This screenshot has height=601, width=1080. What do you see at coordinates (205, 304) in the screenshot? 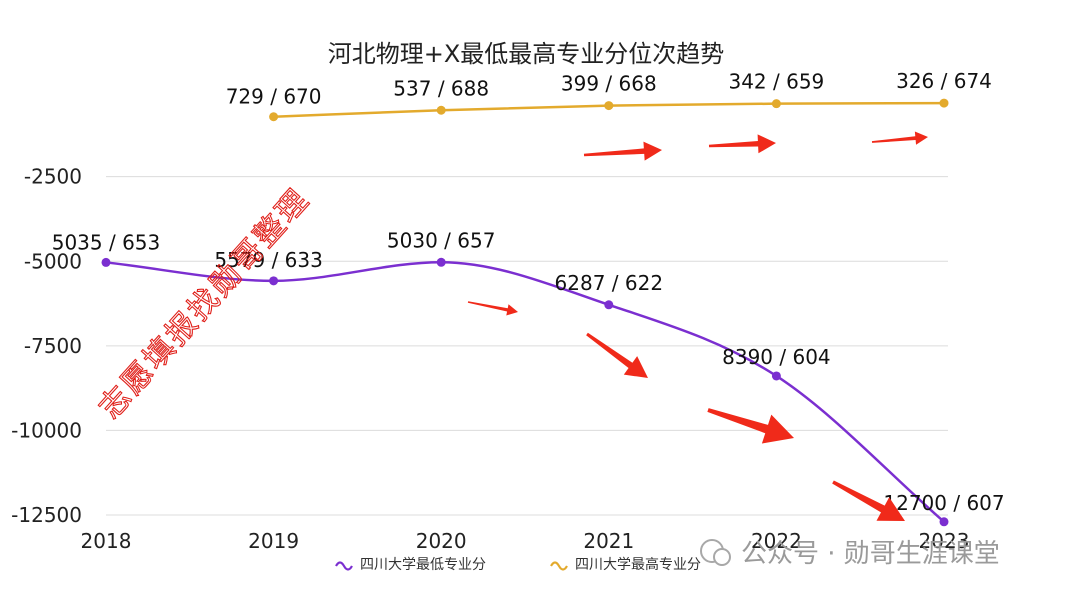
I see `watermark-text: 志愿填报找勋哥整理` at bounding box center [205, 304].